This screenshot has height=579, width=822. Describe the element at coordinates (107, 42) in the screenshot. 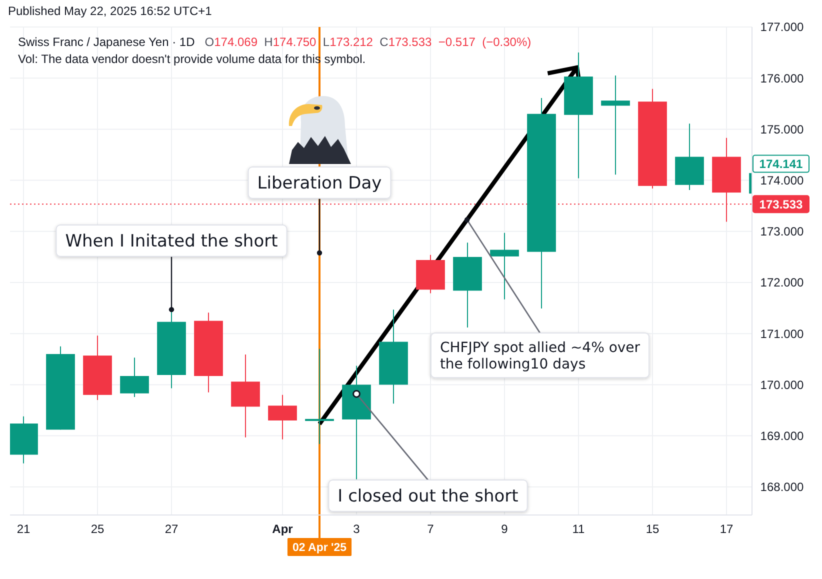

I see `text: Swiss Franc / Japanese Yen · 1D` at that location.